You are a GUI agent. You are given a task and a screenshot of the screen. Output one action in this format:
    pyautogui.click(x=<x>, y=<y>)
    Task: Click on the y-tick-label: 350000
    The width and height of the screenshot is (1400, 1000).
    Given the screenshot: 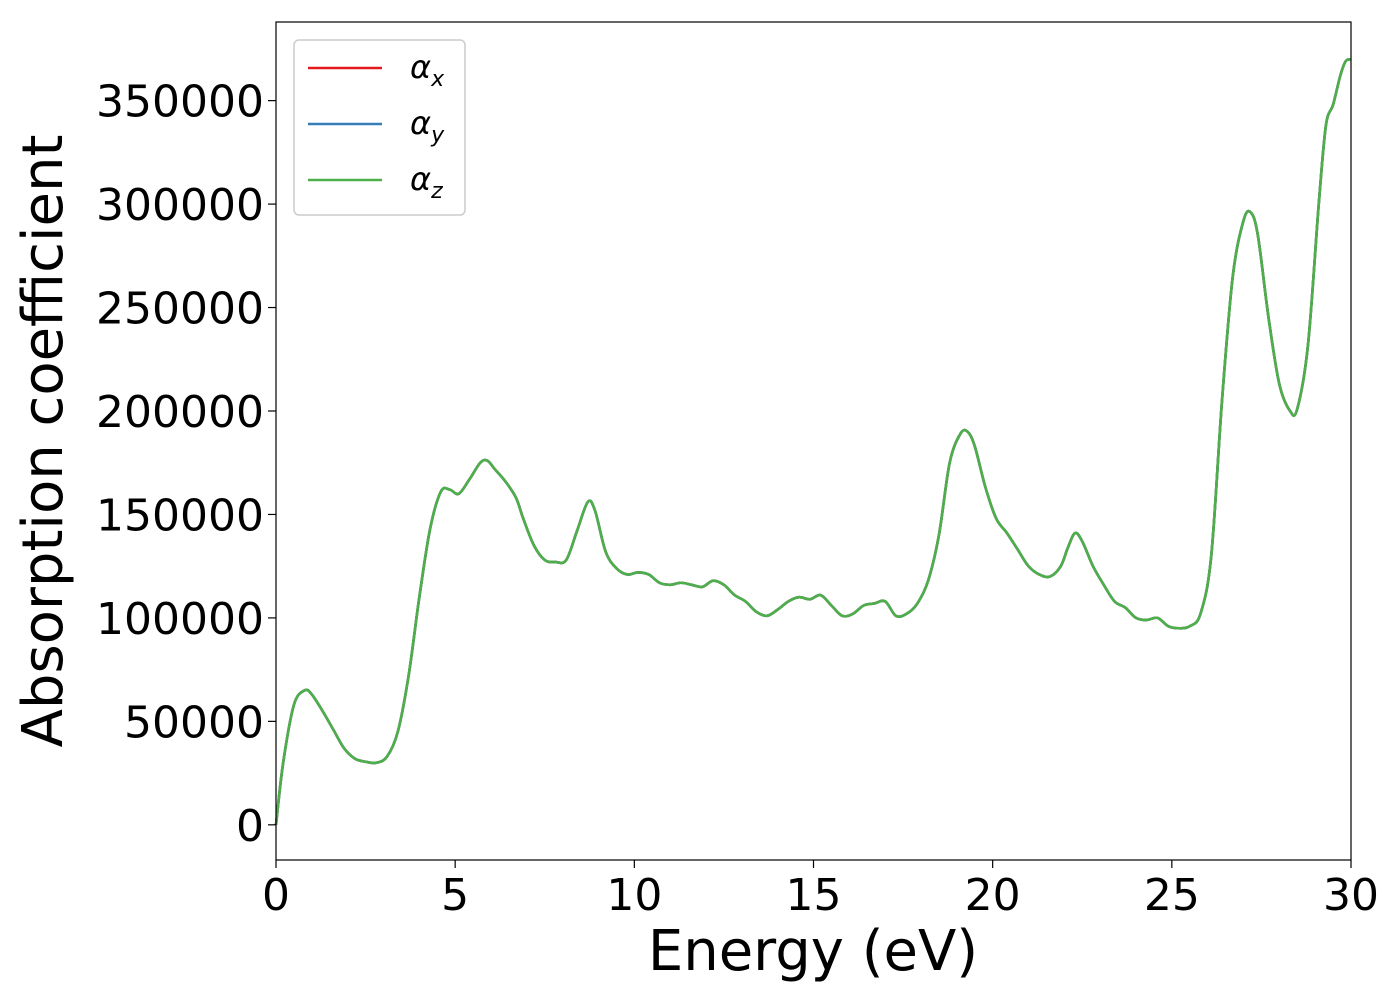 What is the action you would take?
    pyautogui.click(x=180, y=102)
    